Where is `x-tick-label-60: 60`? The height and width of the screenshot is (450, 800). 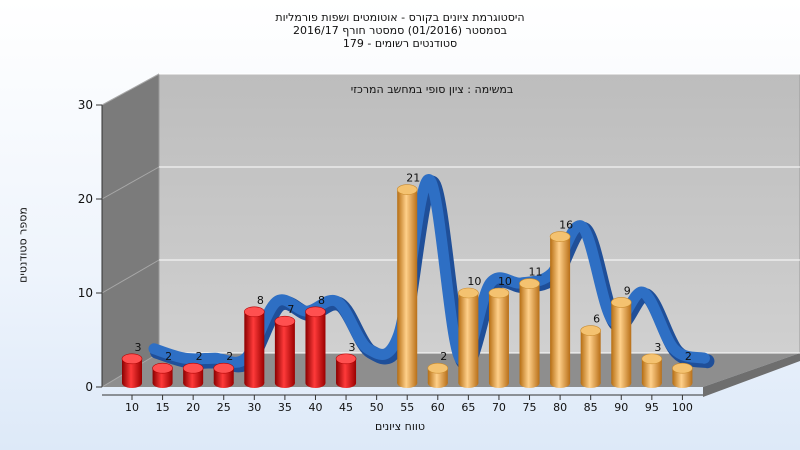 x-tick-label-60: 60 is located at coordinates (438, 407).